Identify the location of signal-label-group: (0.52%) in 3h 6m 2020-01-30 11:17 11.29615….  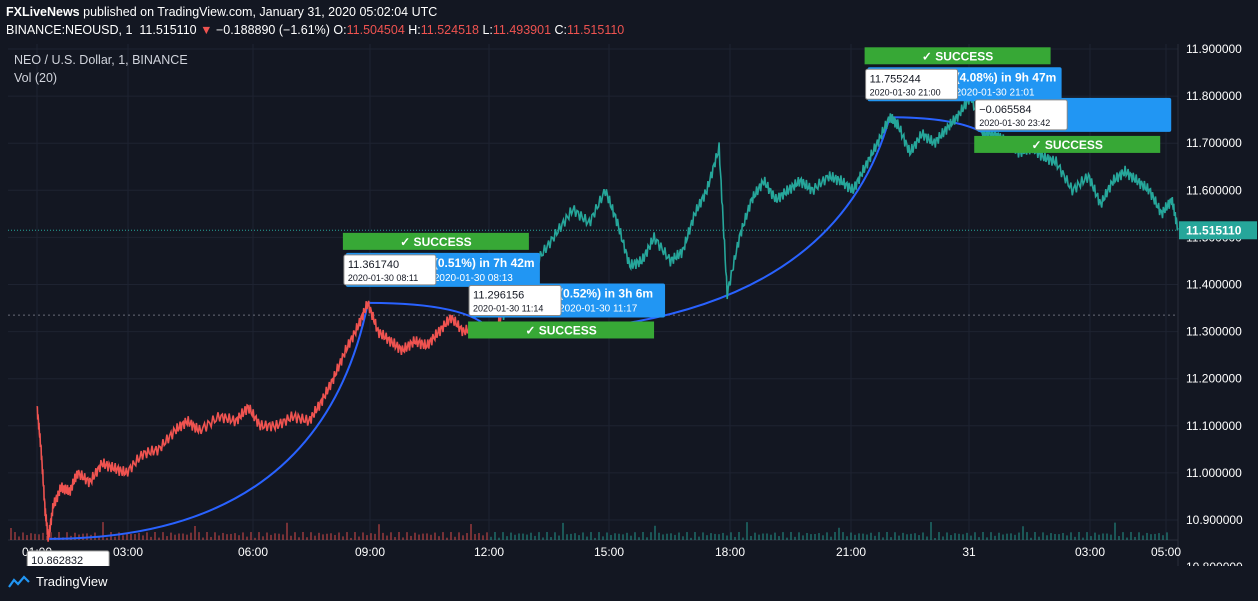
(567, 311).